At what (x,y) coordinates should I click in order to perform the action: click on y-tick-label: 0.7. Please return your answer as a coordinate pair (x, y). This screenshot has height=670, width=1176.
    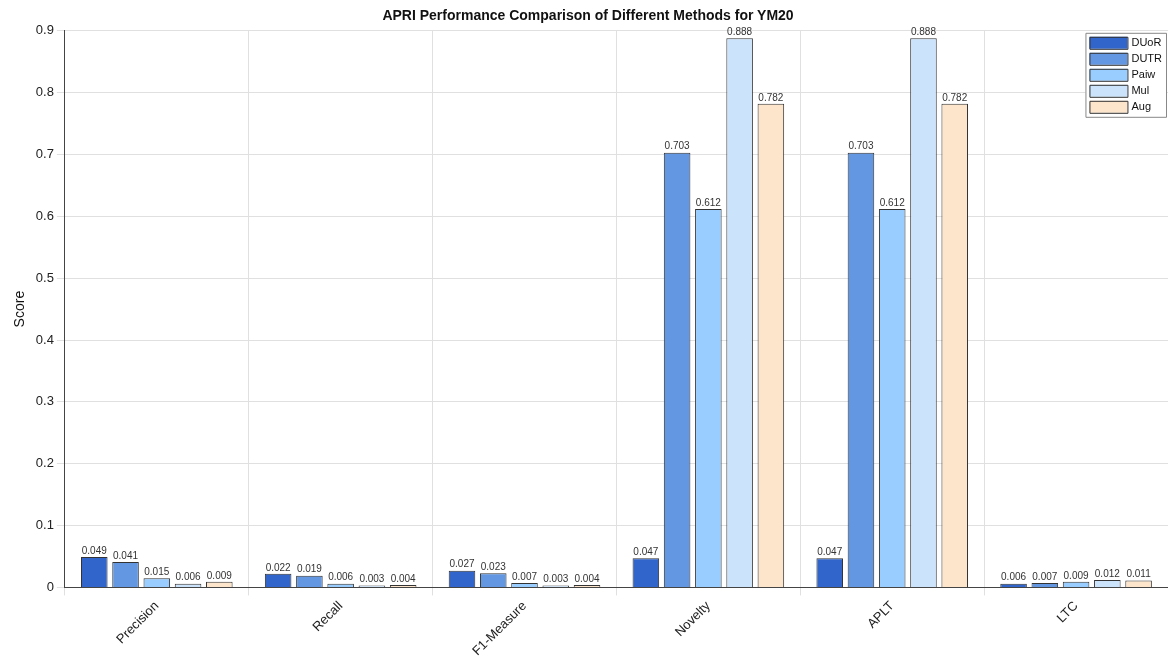
    Looking at the image, I should click on (44, 154).